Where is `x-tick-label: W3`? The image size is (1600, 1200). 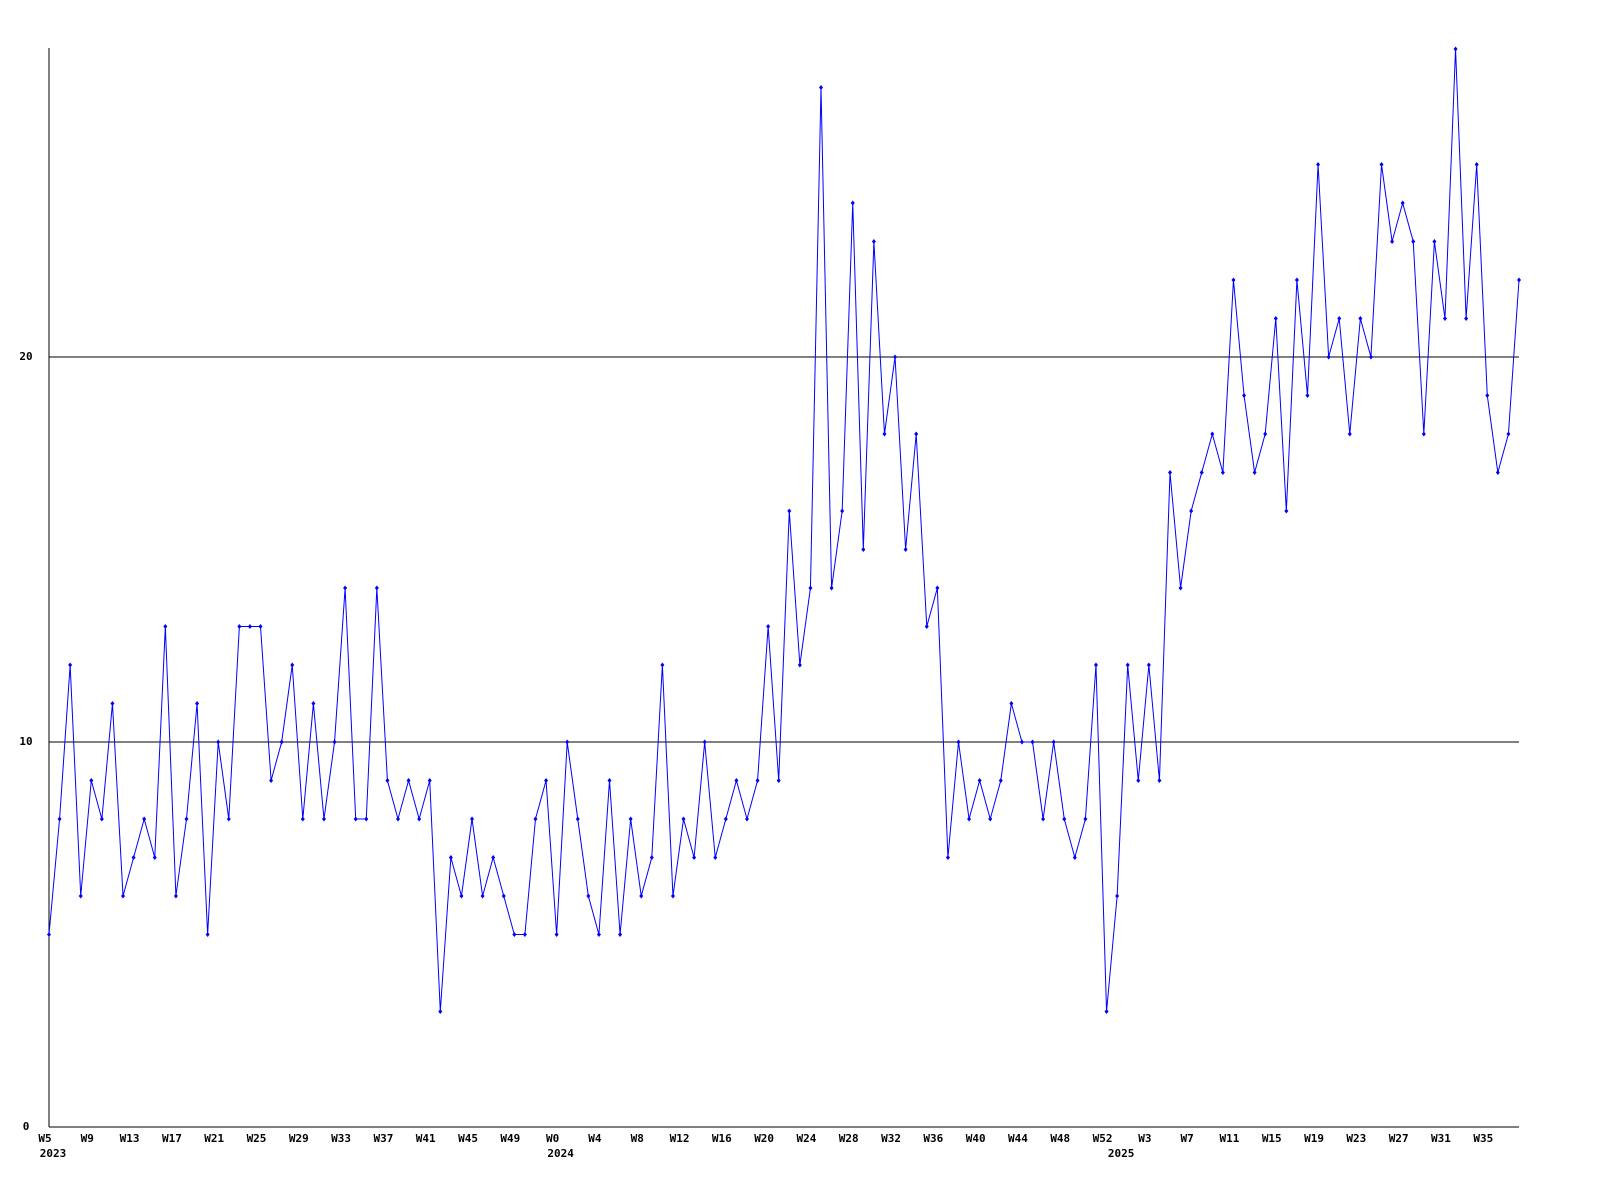
x-tick-label: W3 is located at coordinates (1144, 1138).